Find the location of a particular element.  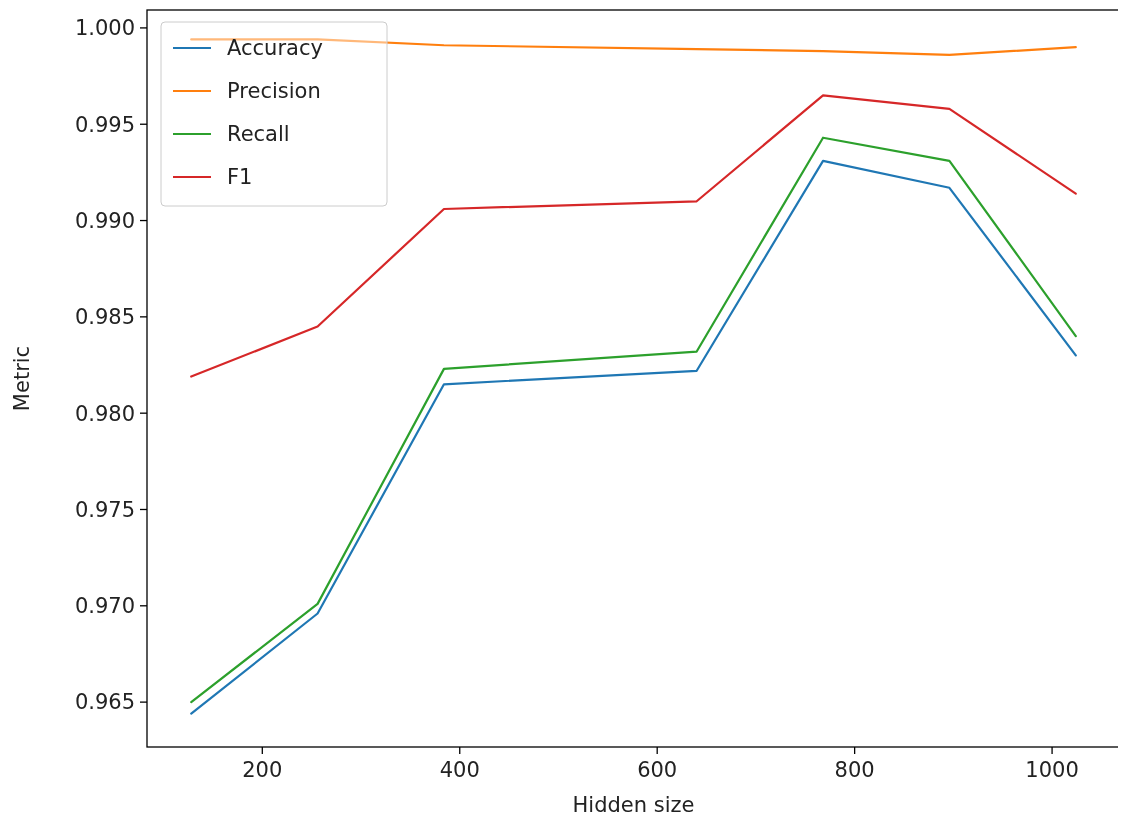

x-tick-label: 1000 is located at coordinates (1052, 770).